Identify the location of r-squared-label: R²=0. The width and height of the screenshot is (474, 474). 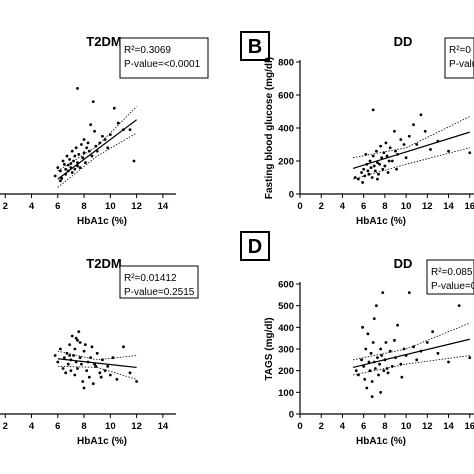
(460, 50).